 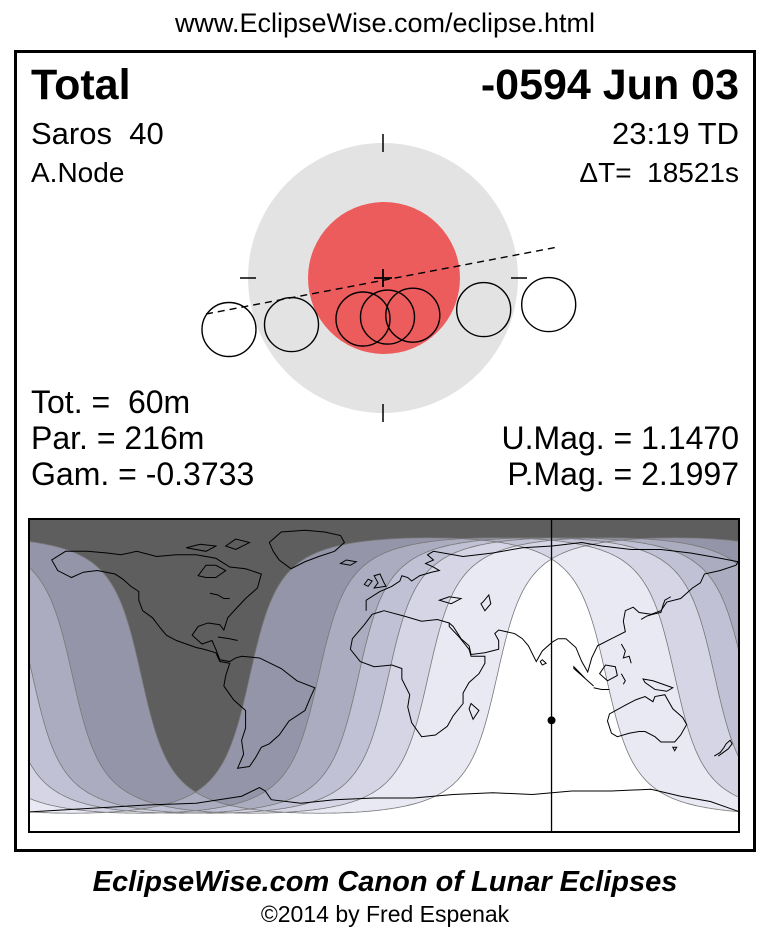 I want to click on delta-t-label: ΔT= 18521s, so click(x=659, y=172).